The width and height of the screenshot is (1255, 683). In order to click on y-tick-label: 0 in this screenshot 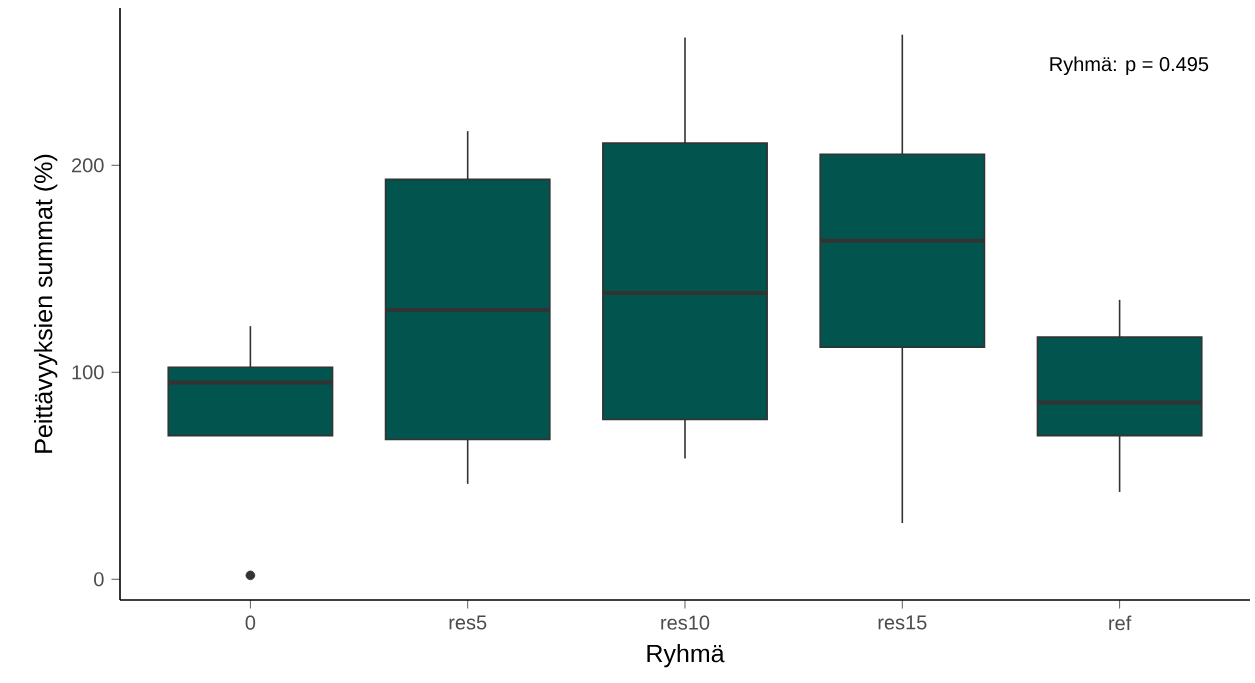, I will do `click(99, 579)`.